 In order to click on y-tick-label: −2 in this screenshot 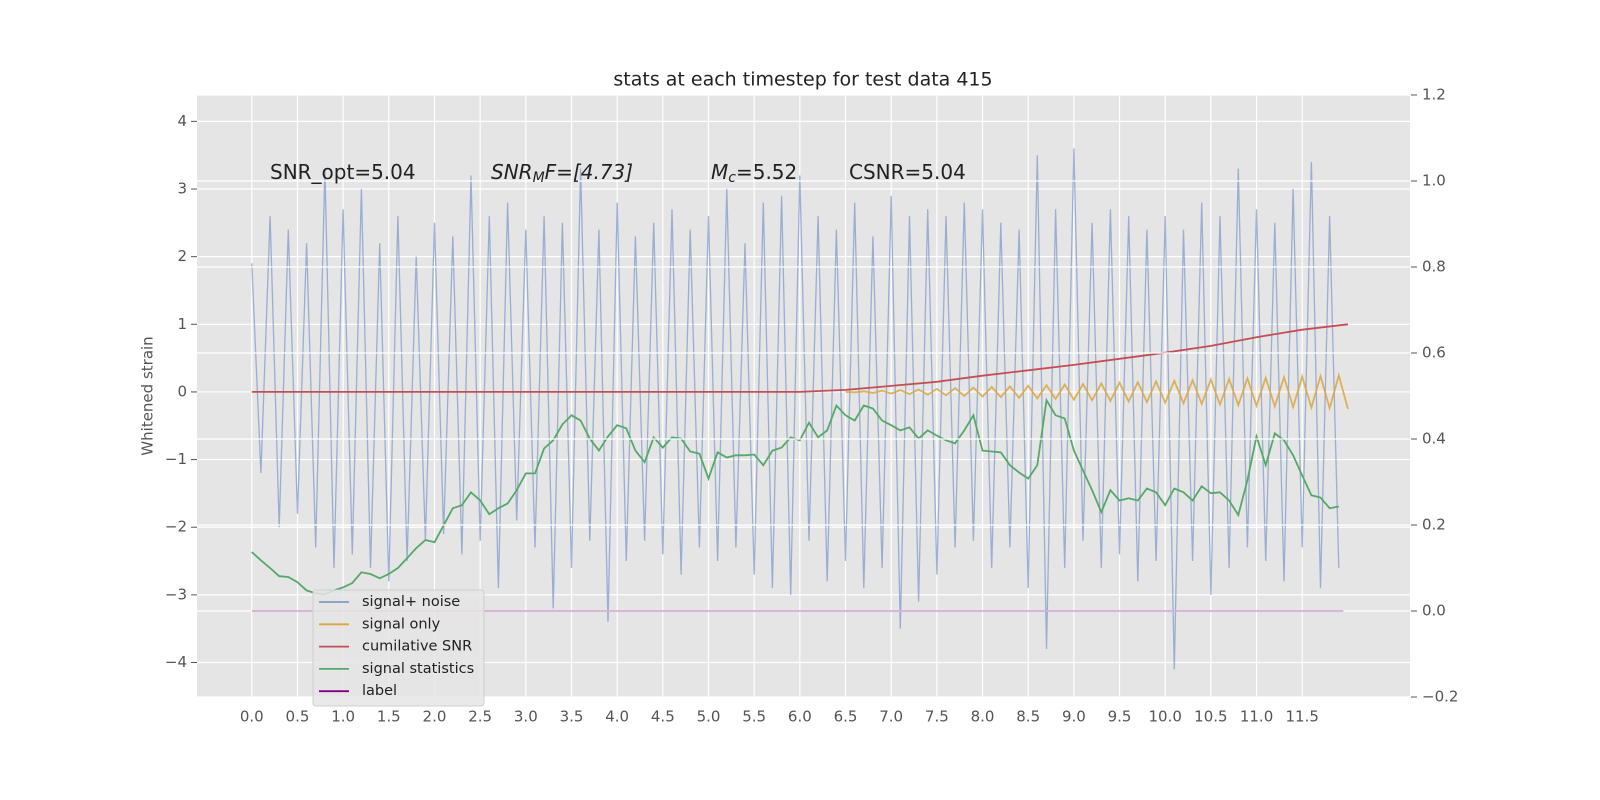, I will do `click(176, 527)`.